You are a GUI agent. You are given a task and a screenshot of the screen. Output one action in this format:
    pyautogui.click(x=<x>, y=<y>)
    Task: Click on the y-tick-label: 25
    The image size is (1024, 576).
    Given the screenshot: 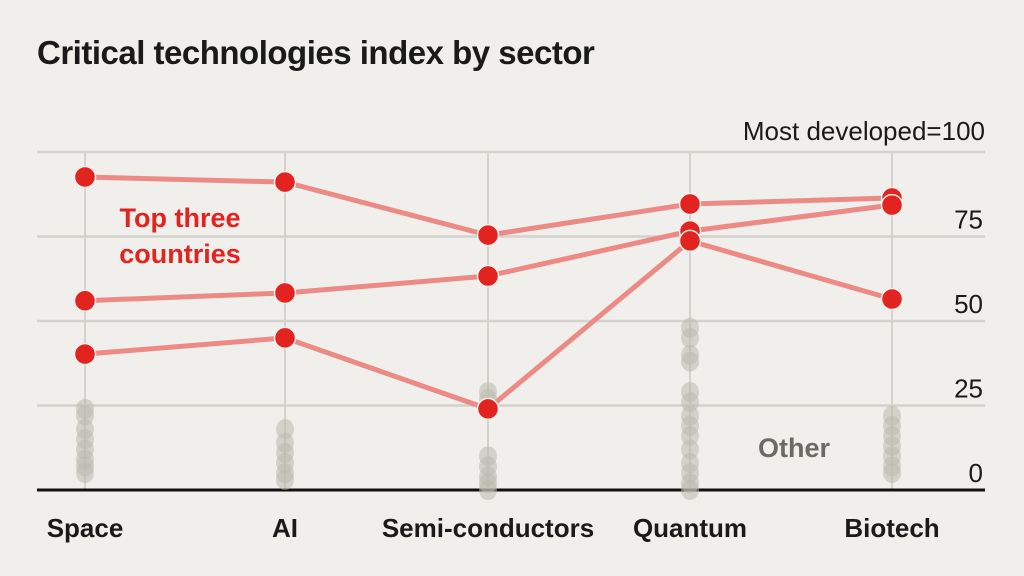 What is the action you would take?
    pyautogui.click(x=968, y=389)
    